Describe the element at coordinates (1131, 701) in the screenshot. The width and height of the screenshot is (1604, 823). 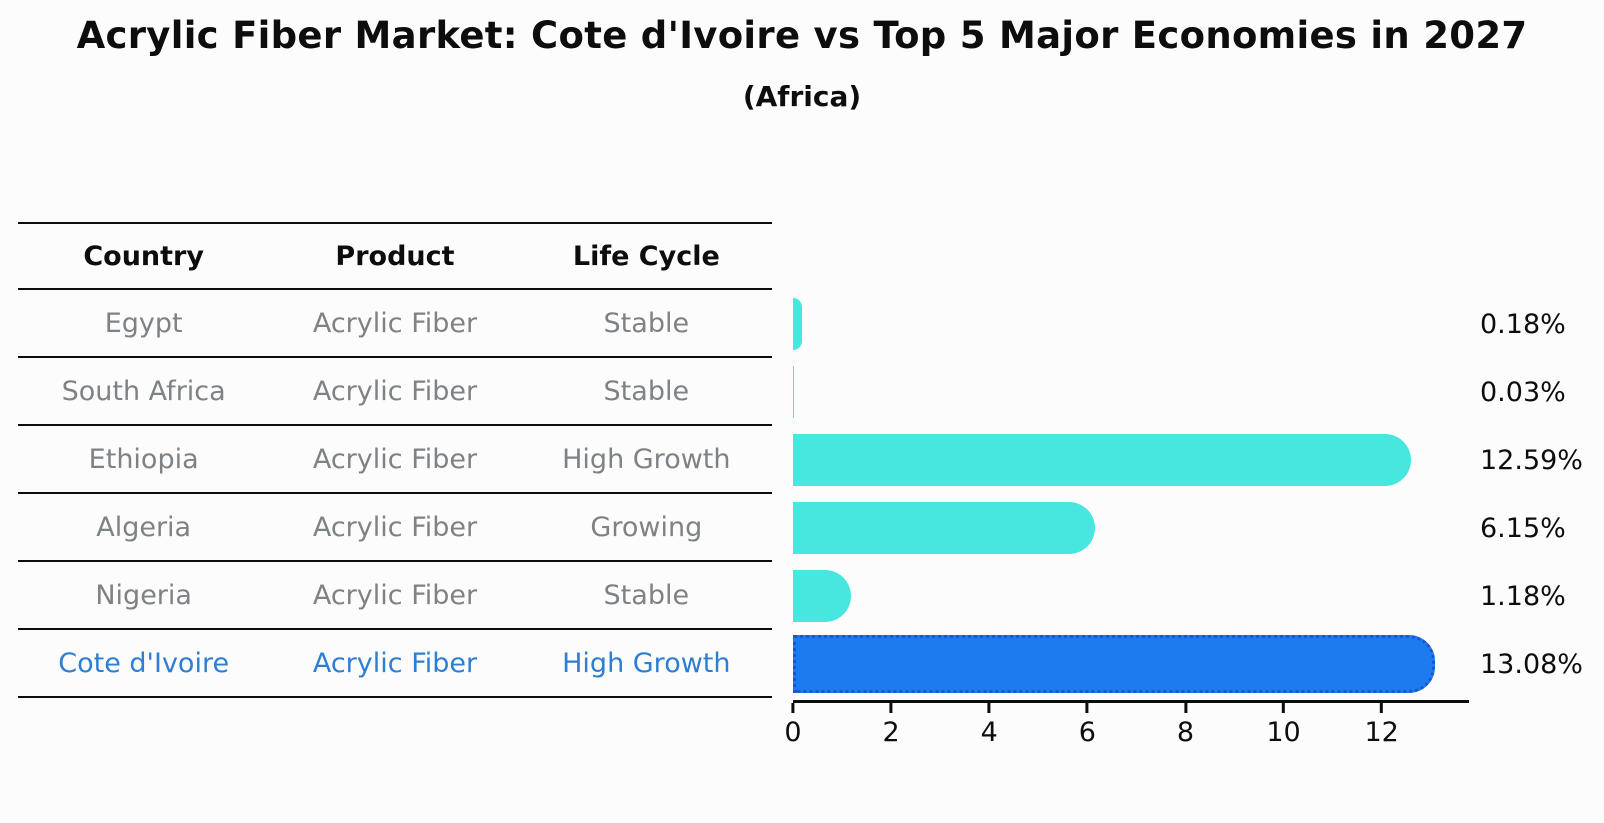
I see `x-axis-line` at that location.